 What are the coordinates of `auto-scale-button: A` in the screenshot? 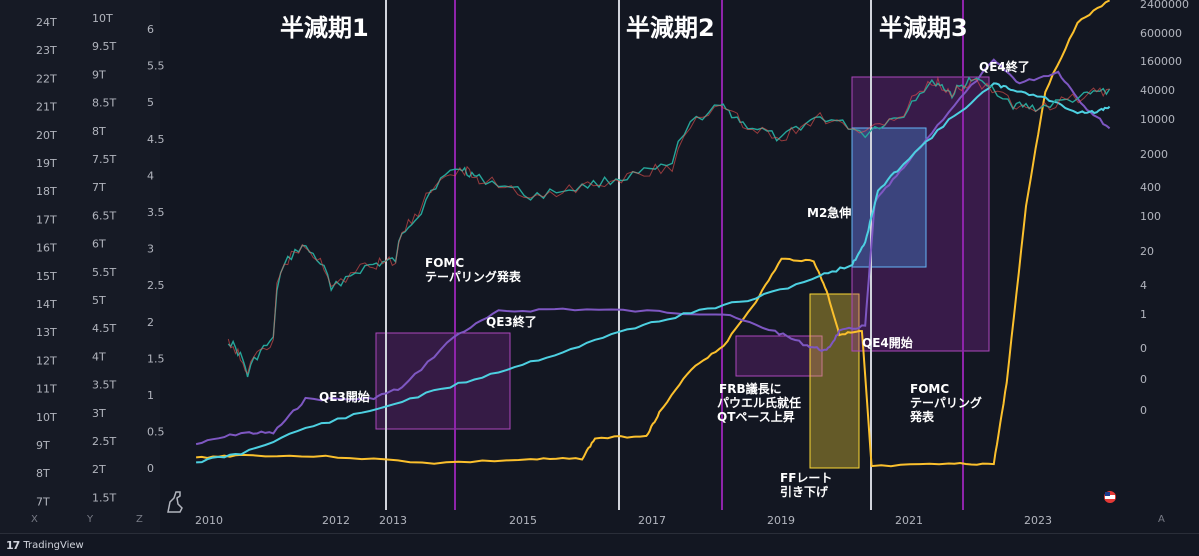 It's located at (1161, 519).